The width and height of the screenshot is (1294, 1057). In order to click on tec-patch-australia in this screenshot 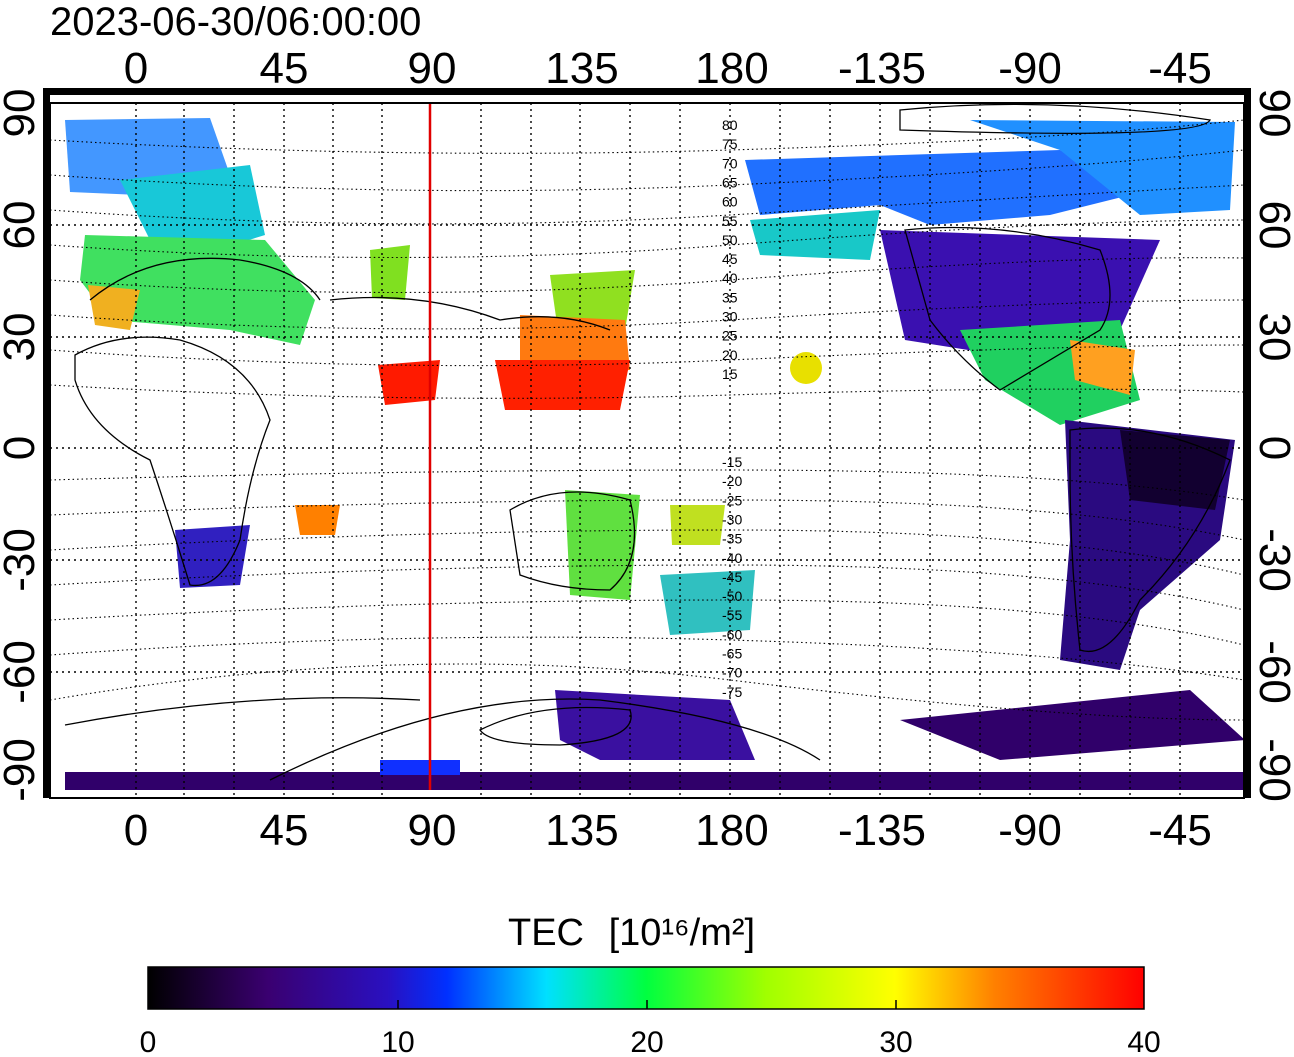, I will do `click(602, 545)`.